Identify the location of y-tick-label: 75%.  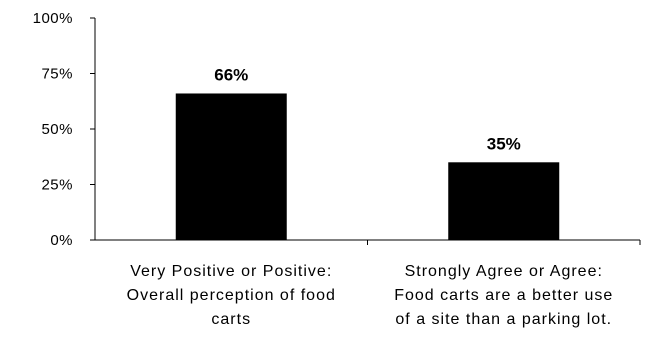
(57, 74).